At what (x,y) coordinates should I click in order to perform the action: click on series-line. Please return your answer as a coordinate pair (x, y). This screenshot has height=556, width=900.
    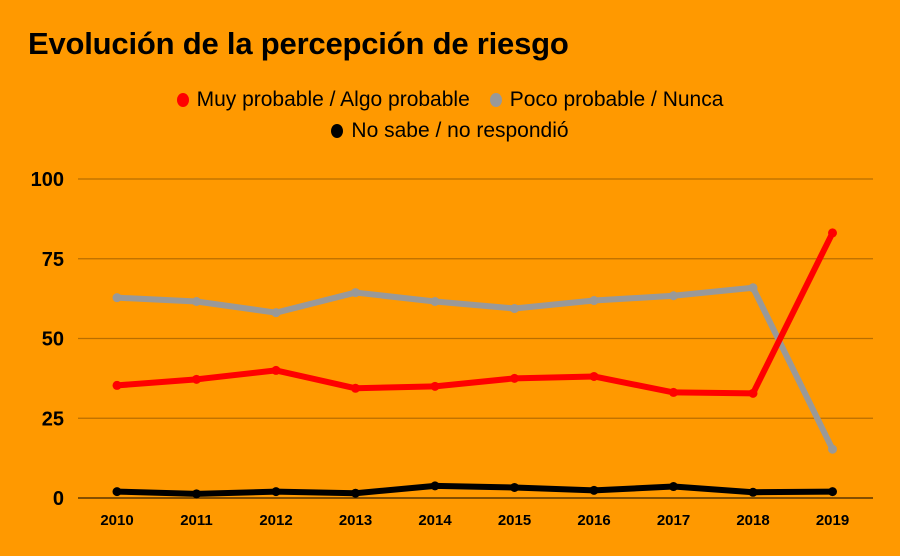
    Looking at the image, I should click on (475, 489).